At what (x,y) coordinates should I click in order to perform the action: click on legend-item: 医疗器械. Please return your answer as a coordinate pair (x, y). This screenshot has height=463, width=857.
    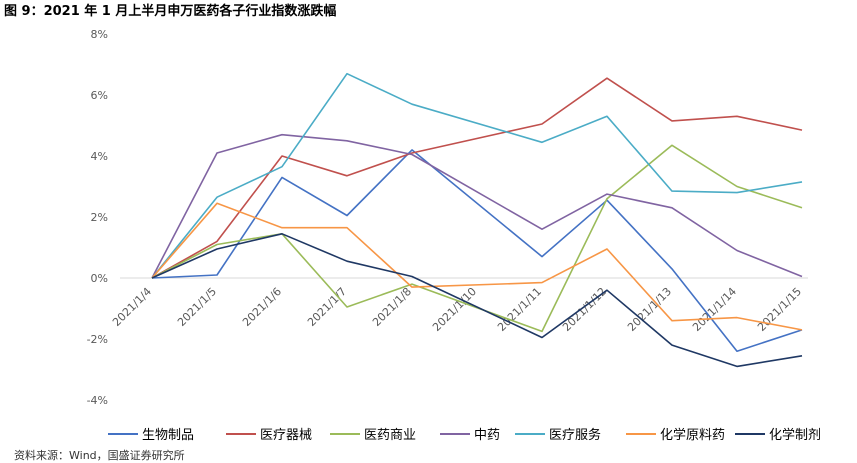
    Looking at the image, I should click on (269, 435).